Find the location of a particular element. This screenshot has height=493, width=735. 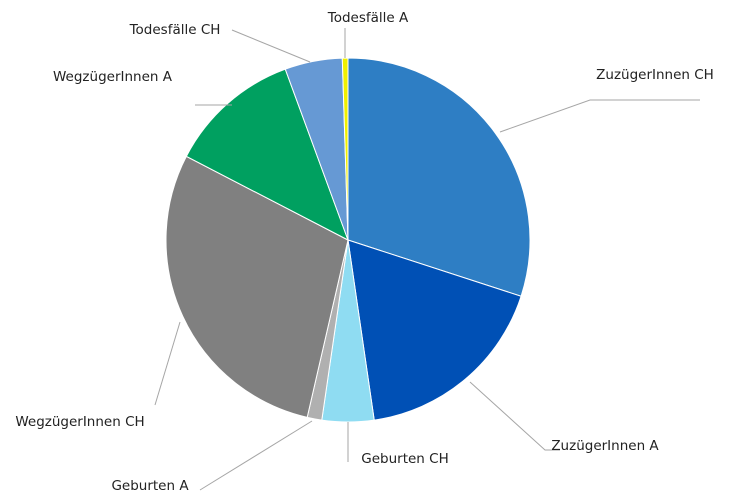

slice-label: ZuzügerInnen CH is located at coordinates (655, 75).